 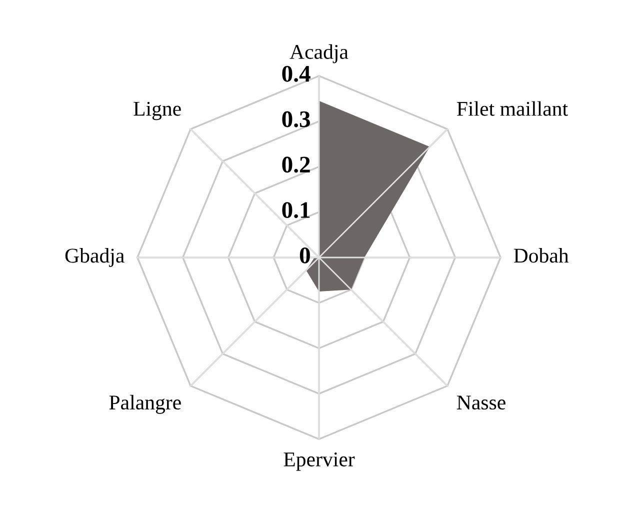 What do you see at coordinates (305, 255) in the screenshot?
I see `y-tick-label: 0` at bounding box center [305, 255].